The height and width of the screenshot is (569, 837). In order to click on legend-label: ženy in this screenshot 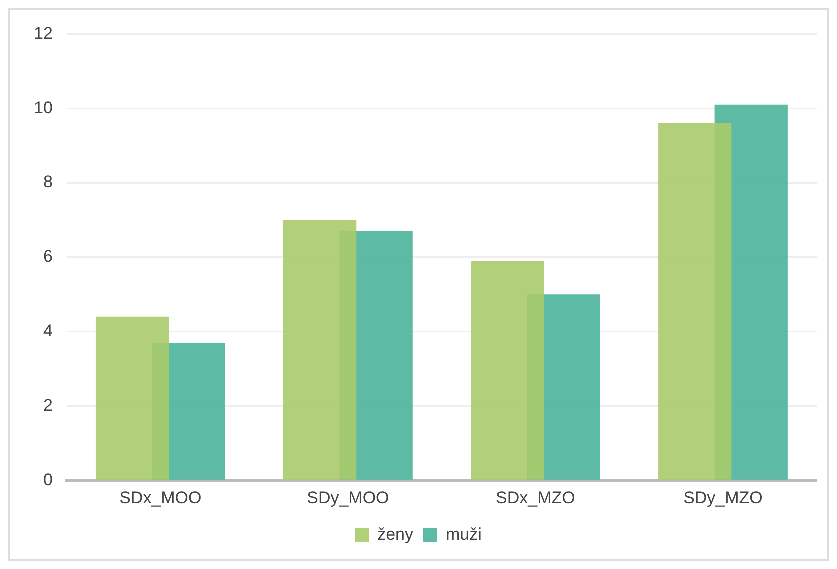, I will do `click(396, 534)`.